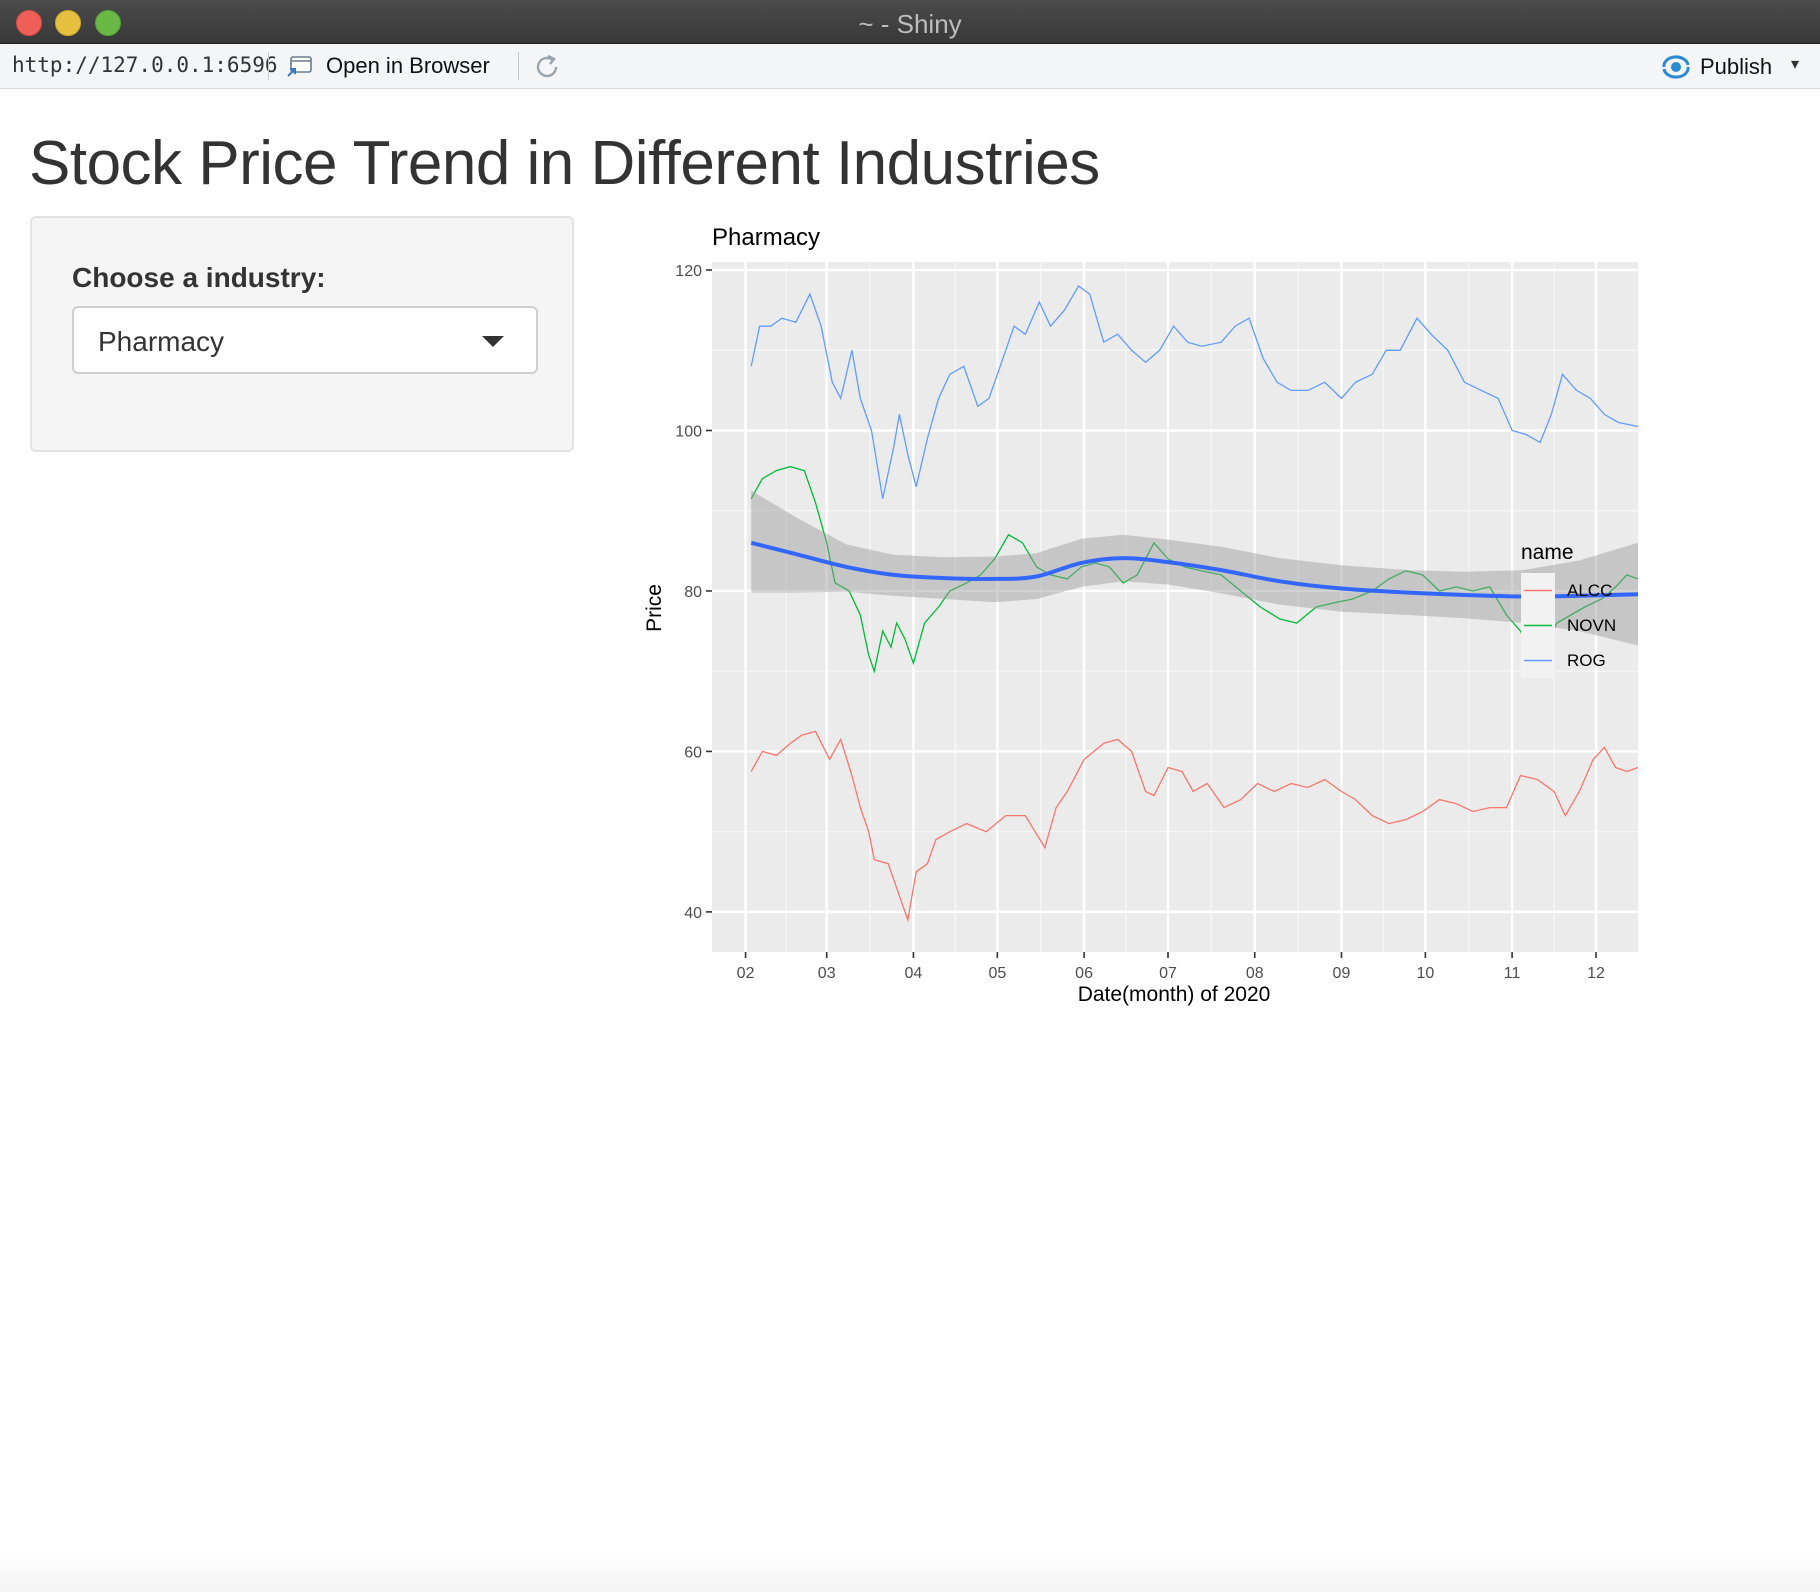 This screenshot has height=1592, width=1820. I want to click on window-title: ~ - Shiny, so click(910, 24).